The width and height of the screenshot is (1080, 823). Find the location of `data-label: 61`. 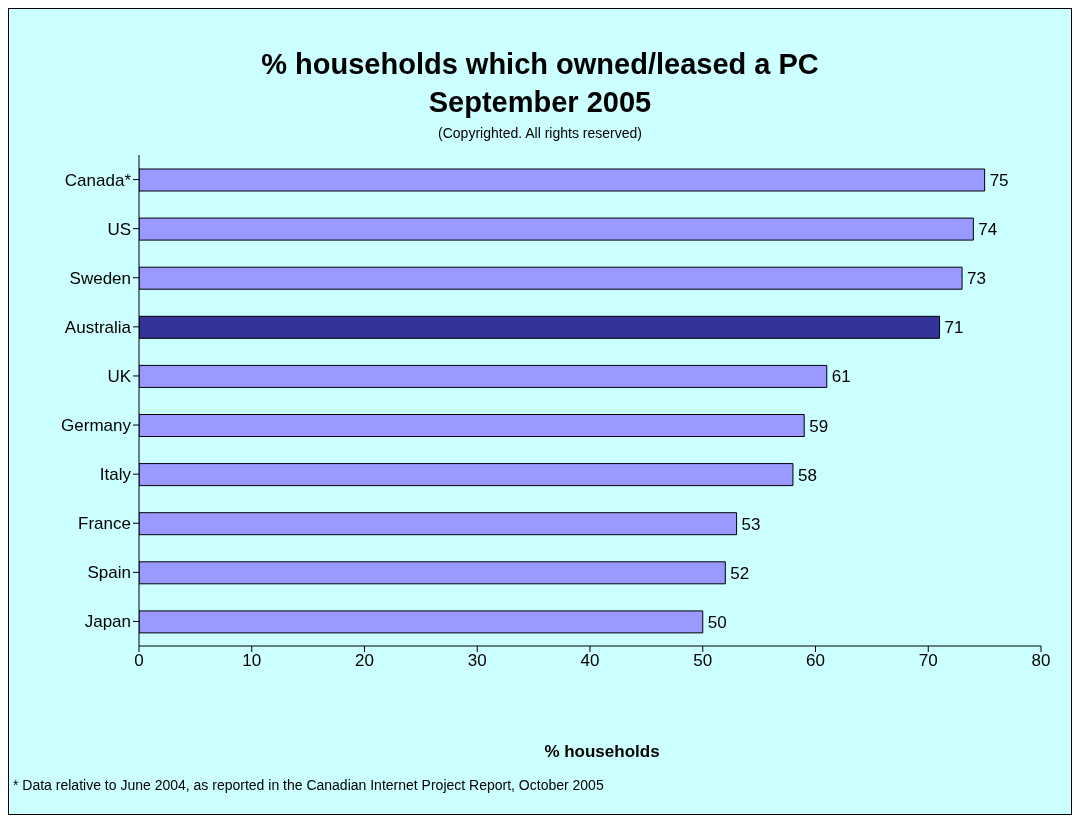

data-label: 61 is located at coordinates (841, 377).